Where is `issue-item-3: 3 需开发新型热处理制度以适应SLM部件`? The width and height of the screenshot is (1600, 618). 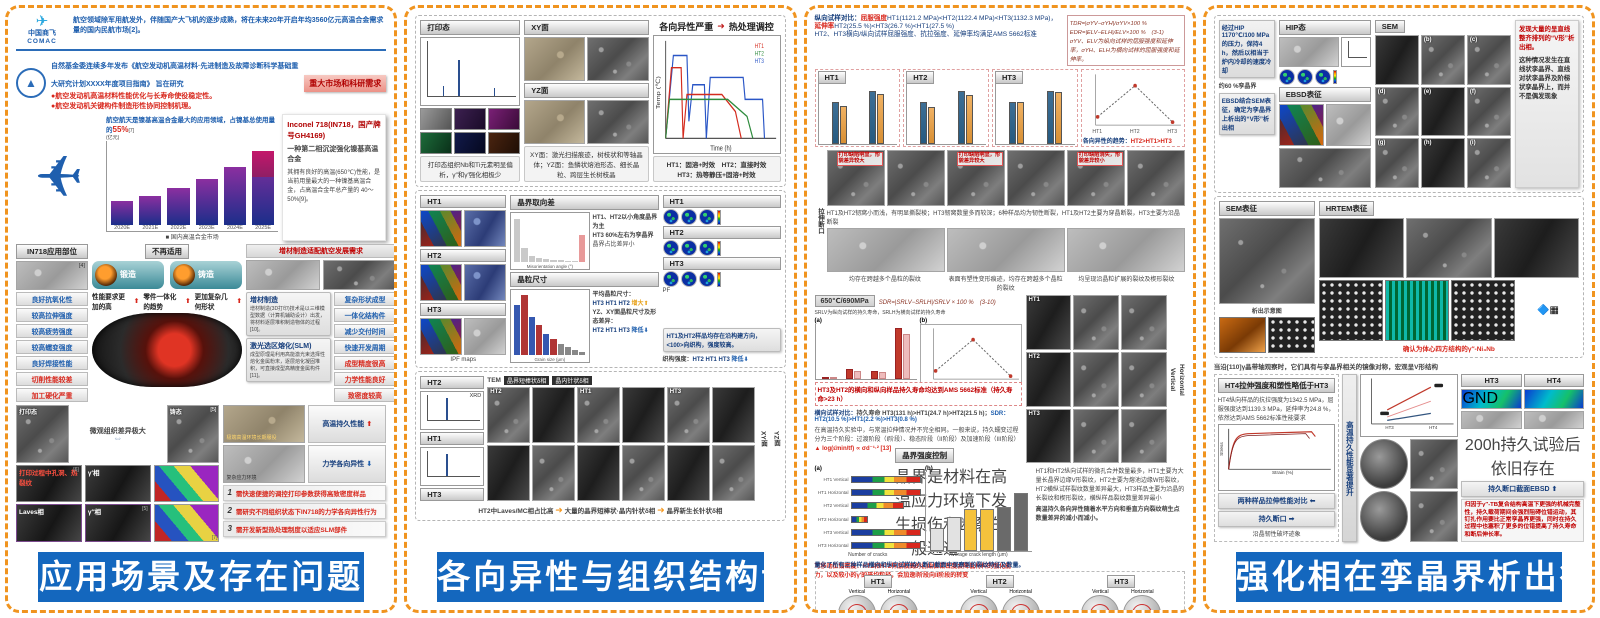
issue-item-3: 3 需开发新型热处理制度以适应SLM部件 is located at coordinates (305, 528).